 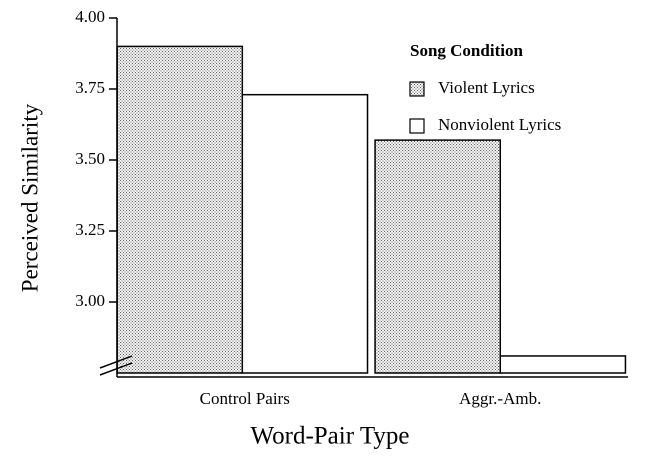 What do you see at coordinates (245, 398) in the screenshot?
I see `x-tick-label: Control Pairs` at bounding box center [245, 398].